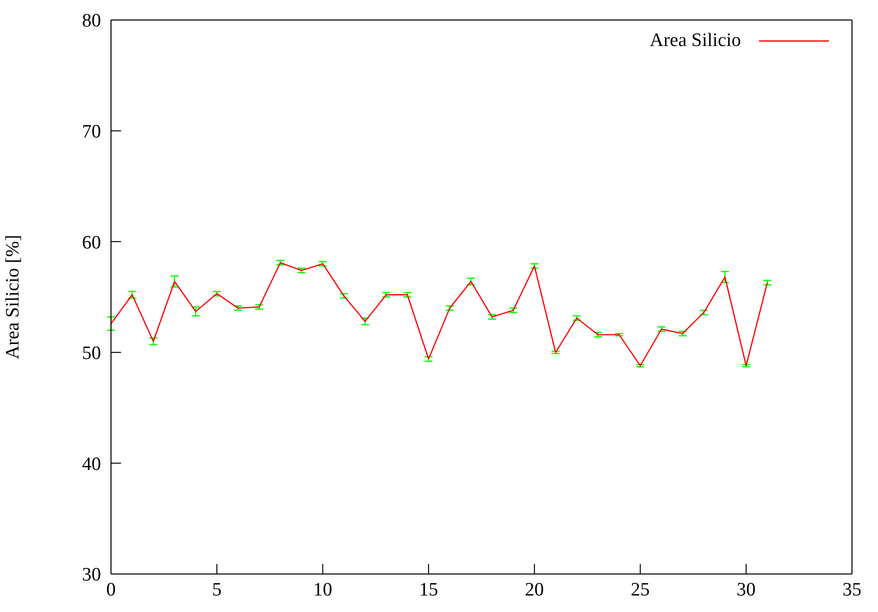  Describe the element at coordinates (91, 575) in the screenshot. I see `y-tick-label: 30` at that location.